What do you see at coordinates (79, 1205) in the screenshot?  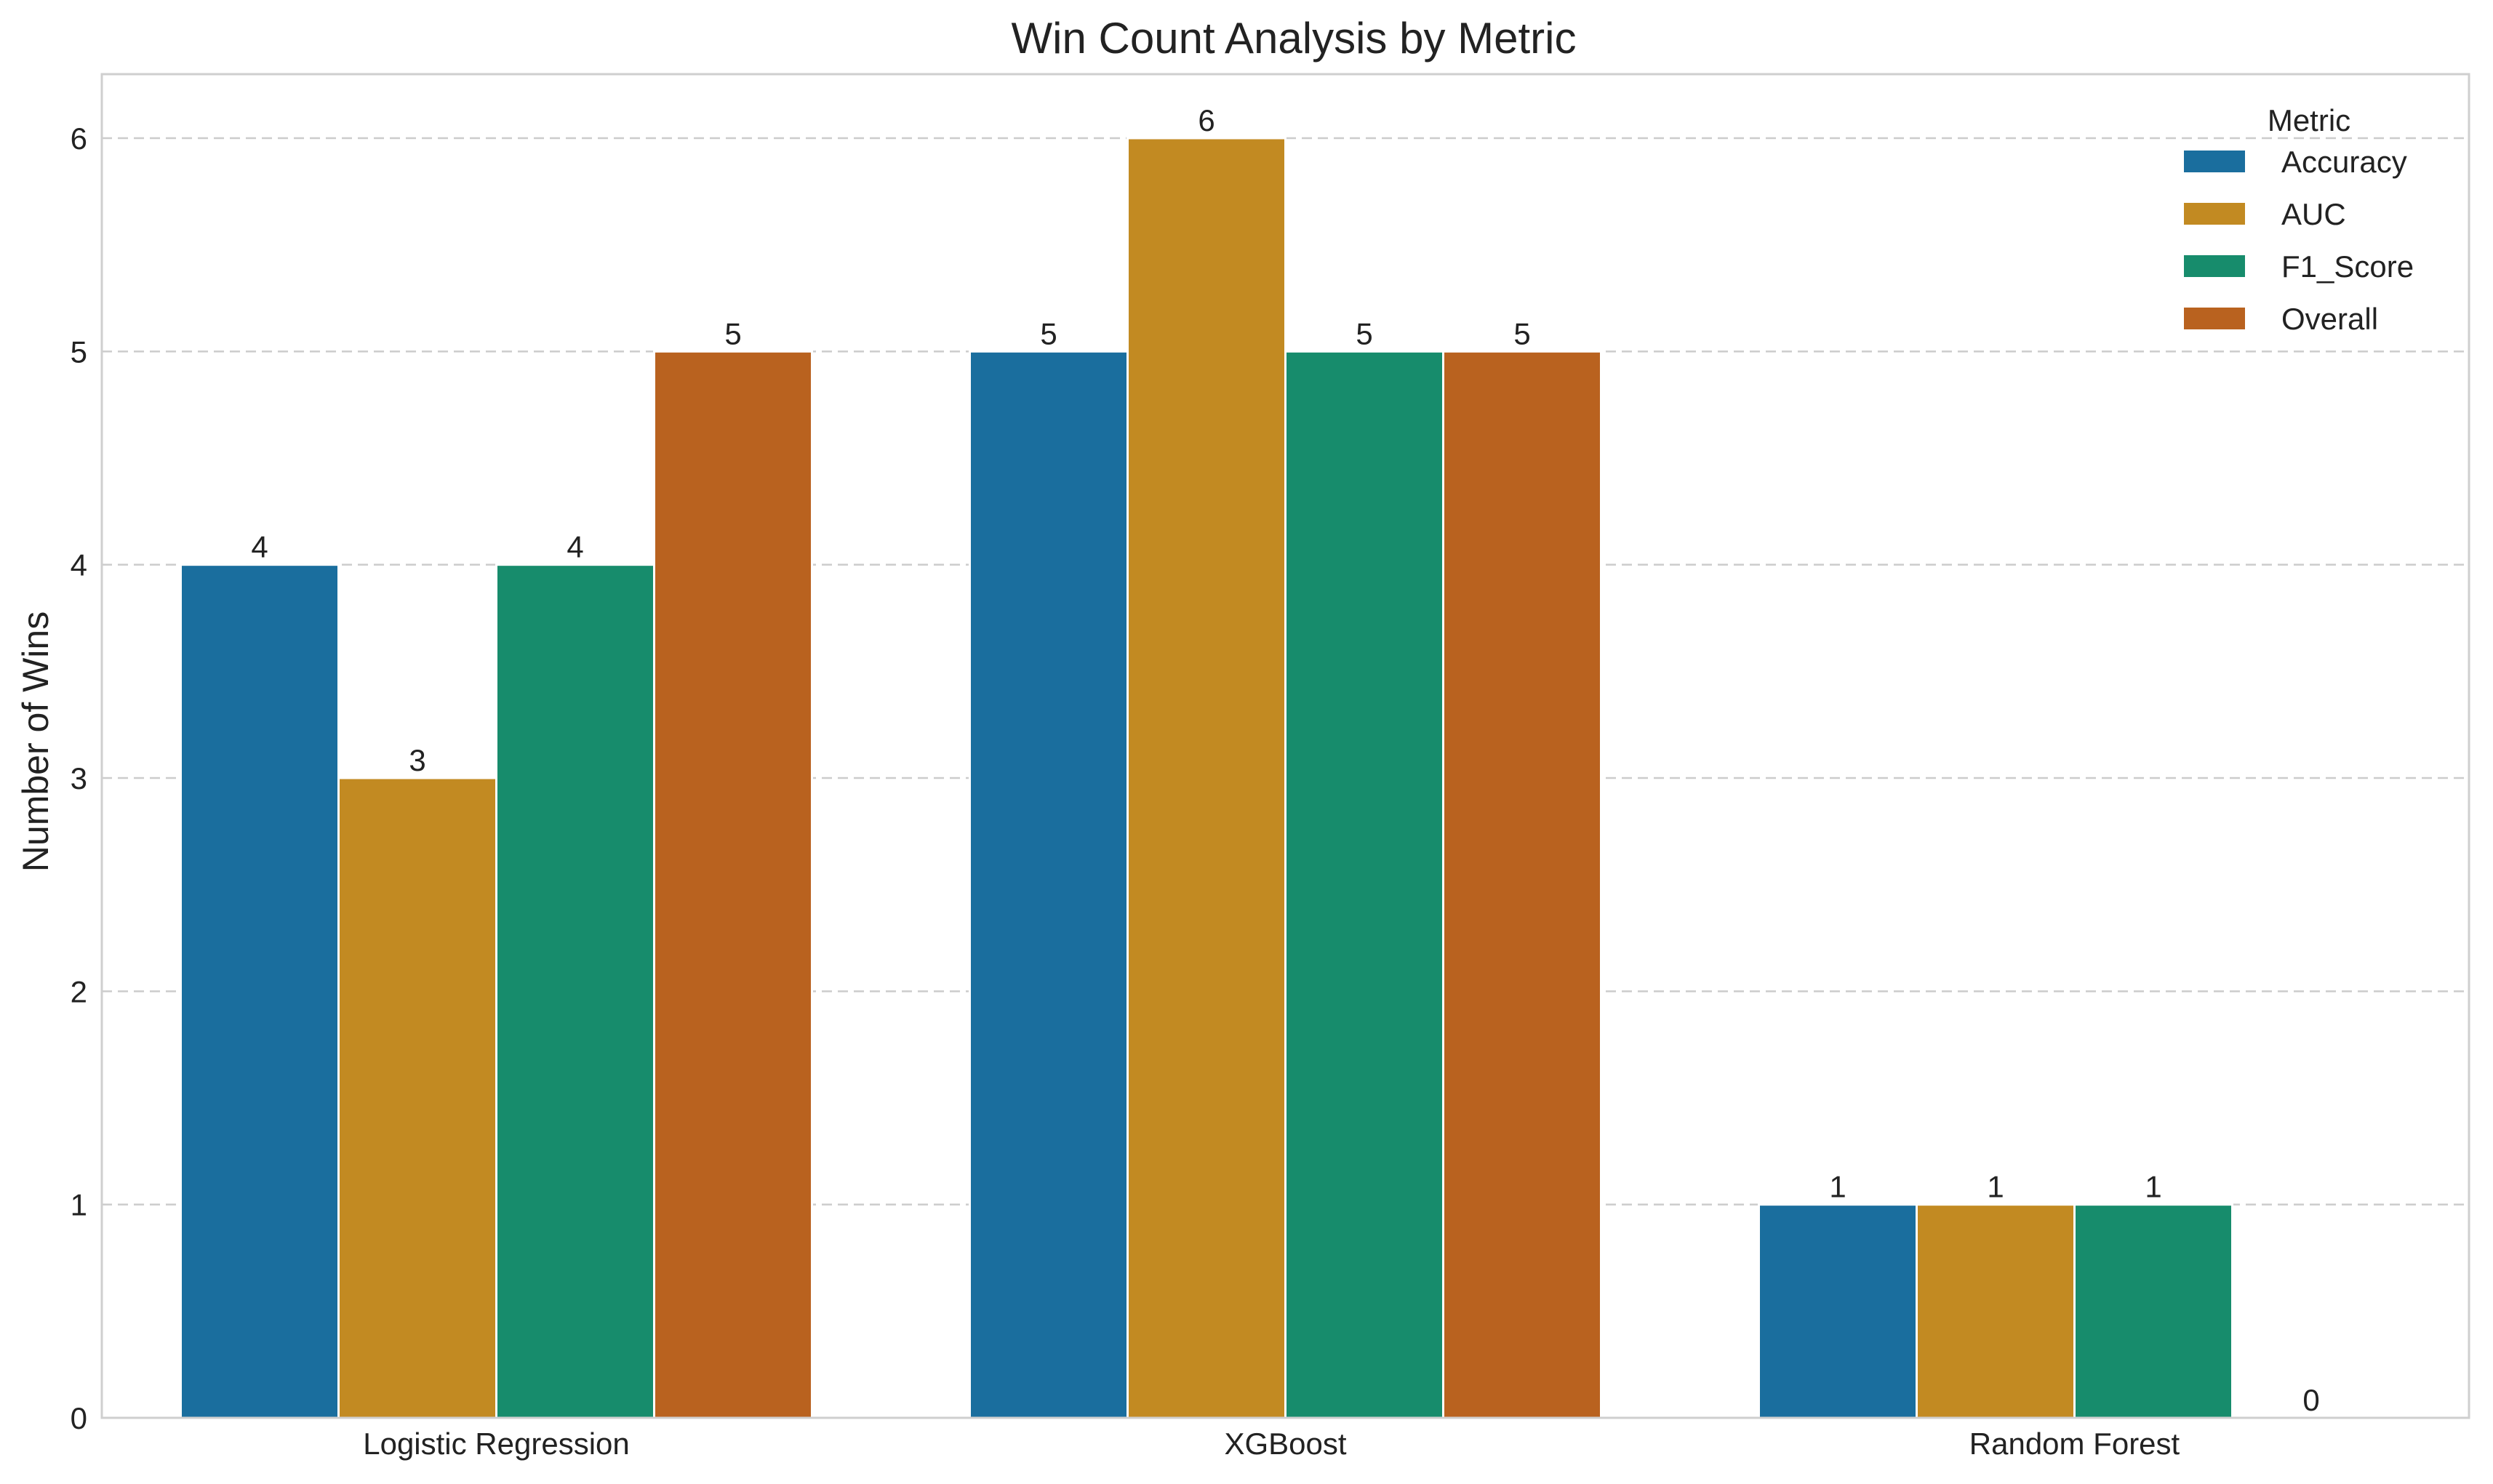 I see `y-tick-label: 1` at bounding box center [79, 1205].